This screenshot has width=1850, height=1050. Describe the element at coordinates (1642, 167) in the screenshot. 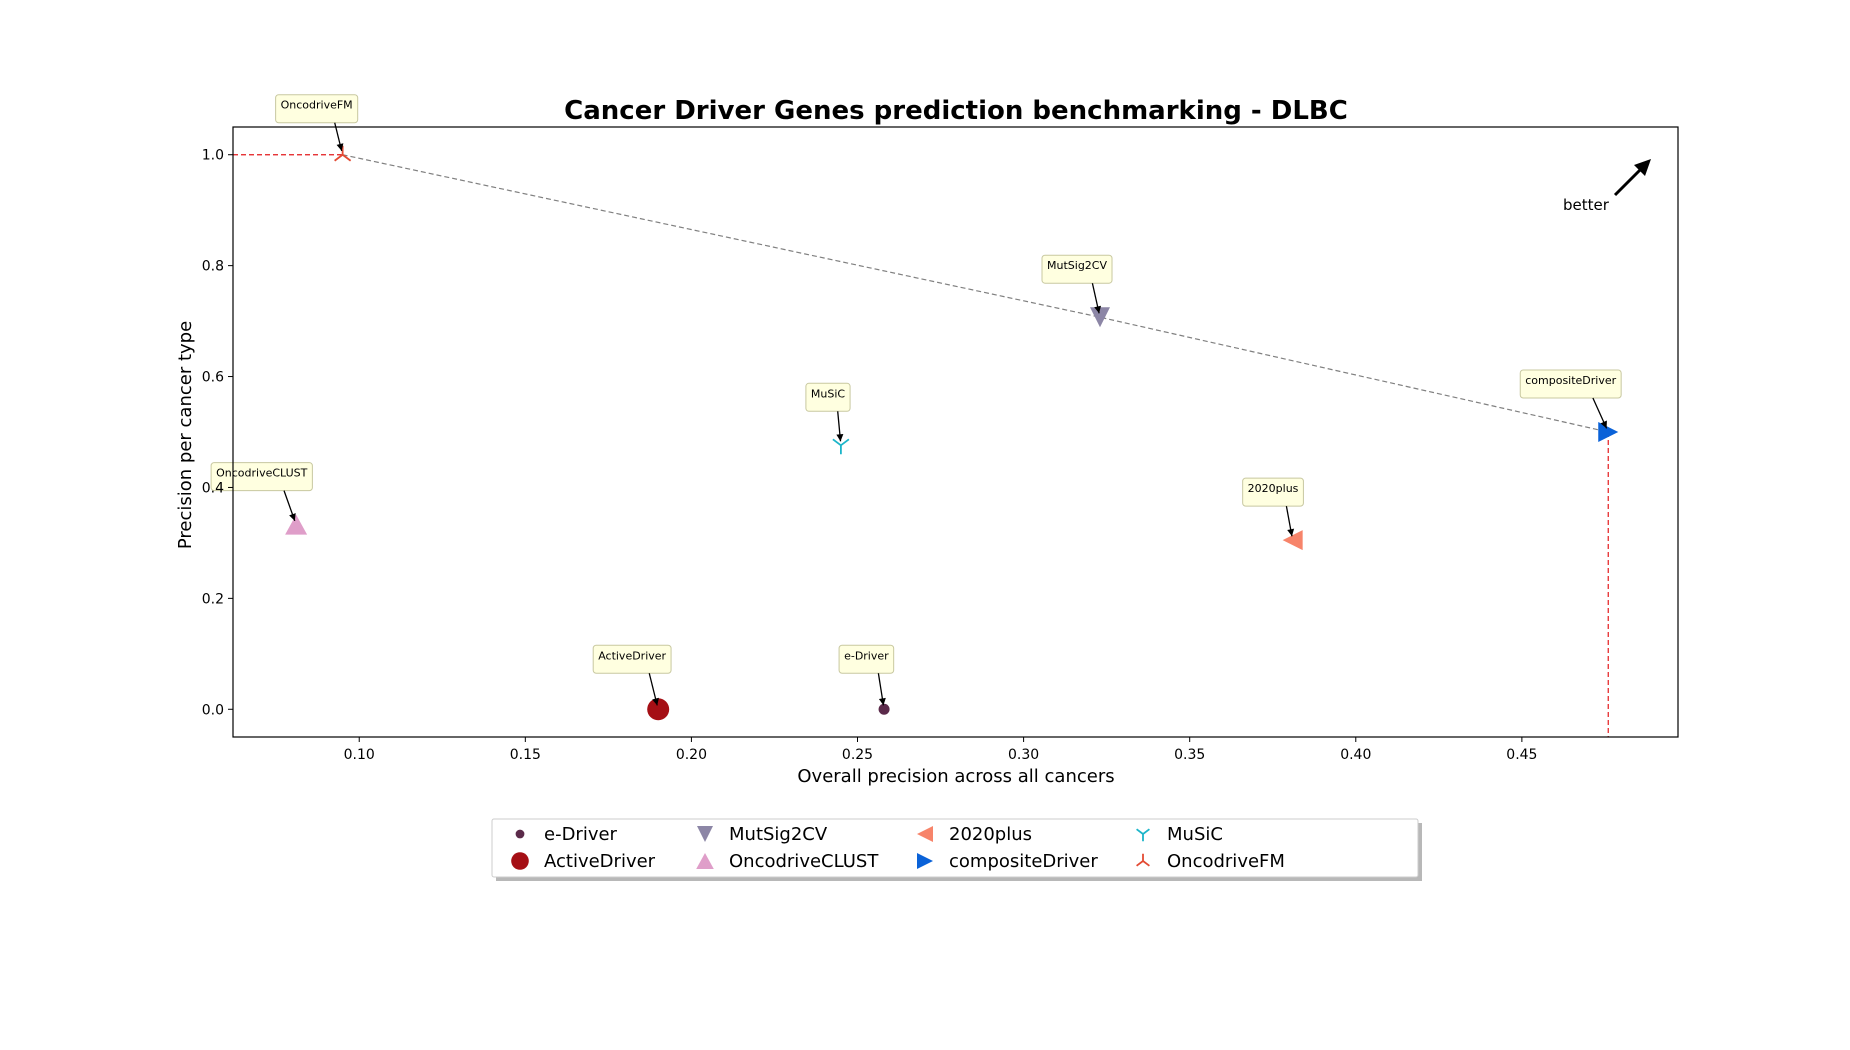

I see `better-arrow-icon` at that location.